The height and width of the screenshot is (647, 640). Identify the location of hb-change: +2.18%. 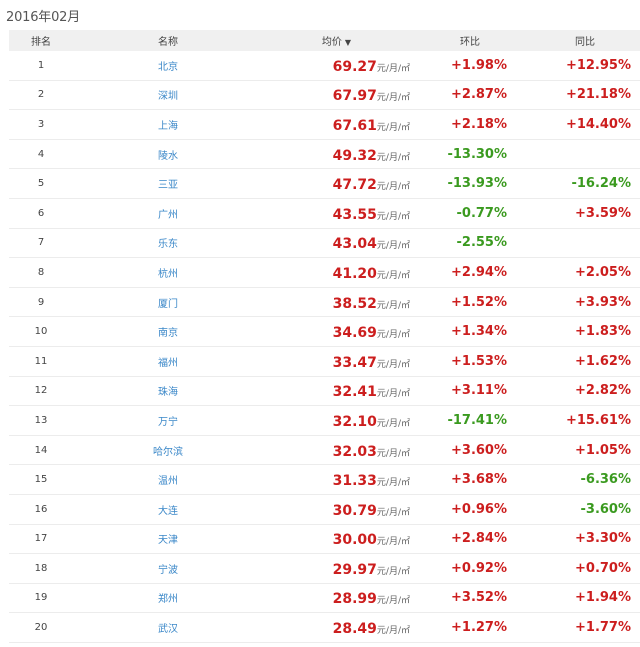
(479, 124).